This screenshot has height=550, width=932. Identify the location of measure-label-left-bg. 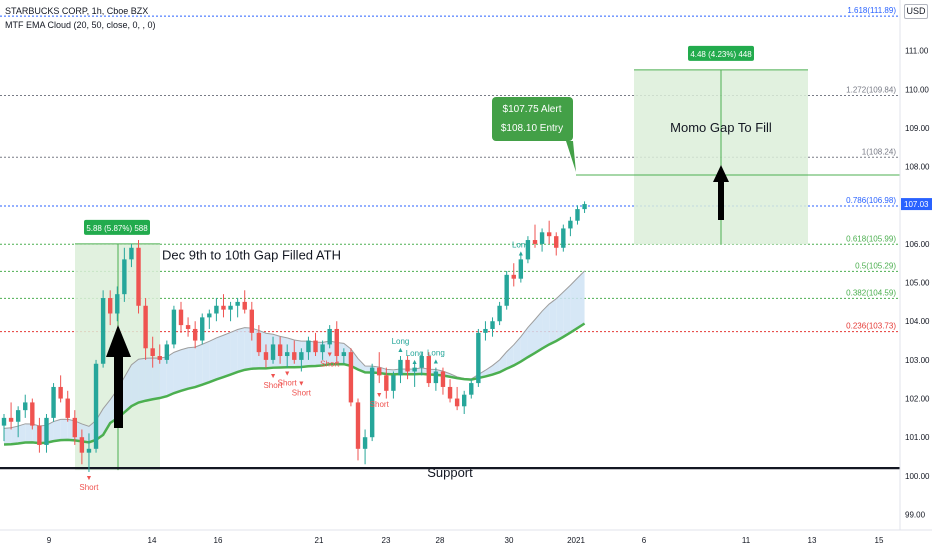
(117, 227).